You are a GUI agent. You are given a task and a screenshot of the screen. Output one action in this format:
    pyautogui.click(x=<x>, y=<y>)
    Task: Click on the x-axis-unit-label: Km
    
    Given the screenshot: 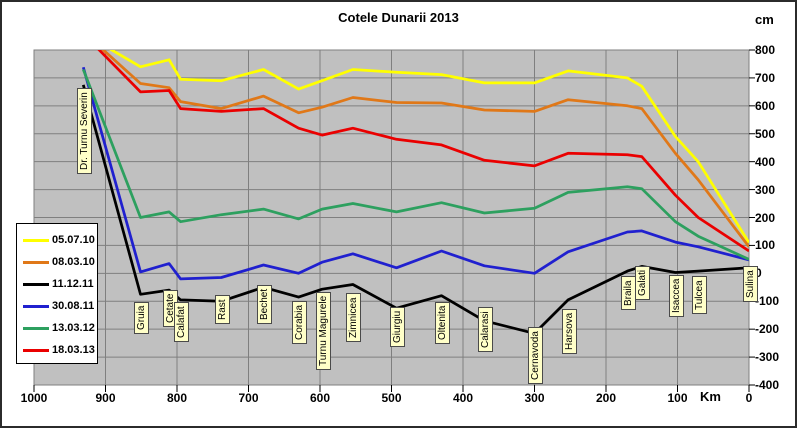 What is the action you would take?
    pyautogui.click(x=710, y=396)
    